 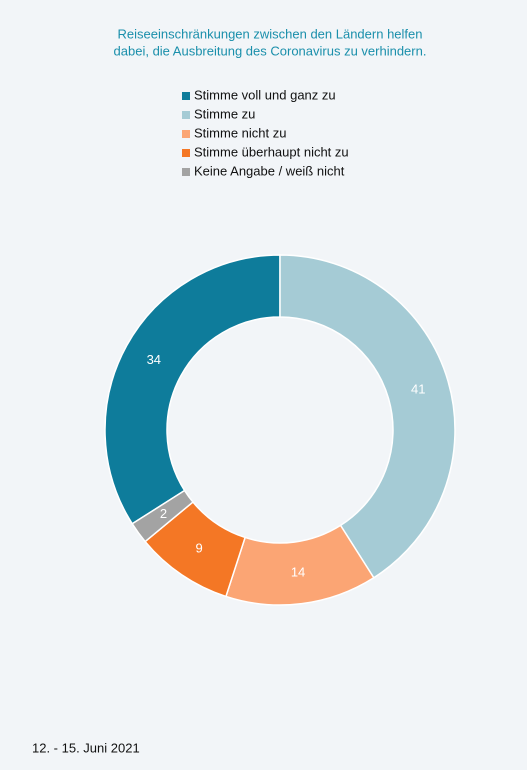 What do you see at coordinates (298, 571) in the screenshot?
I see `data-label: 14` at bounding box center [298, 571].